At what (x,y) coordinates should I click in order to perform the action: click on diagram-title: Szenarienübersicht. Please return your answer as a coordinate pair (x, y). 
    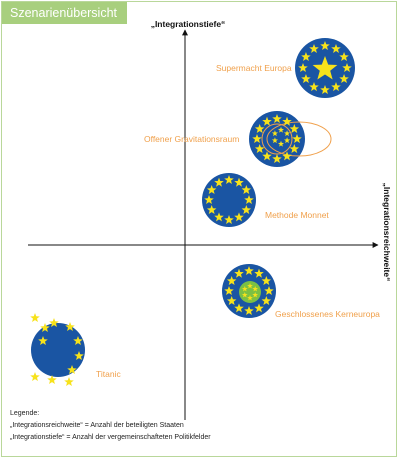
    Looking at the image, I should click on (65, 13).